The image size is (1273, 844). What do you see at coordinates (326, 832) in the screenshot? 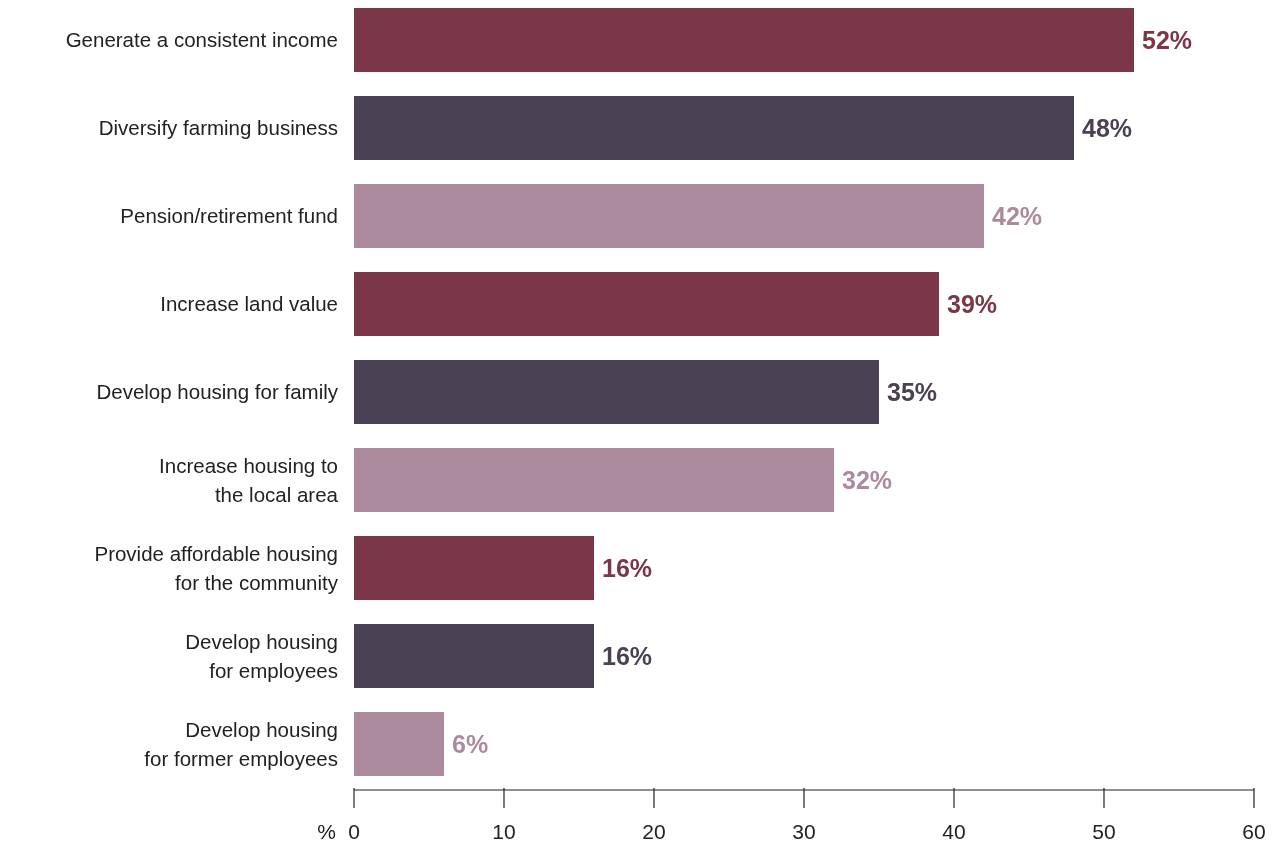
I see `x-axis-title: %` at bounding box center [326, 832].